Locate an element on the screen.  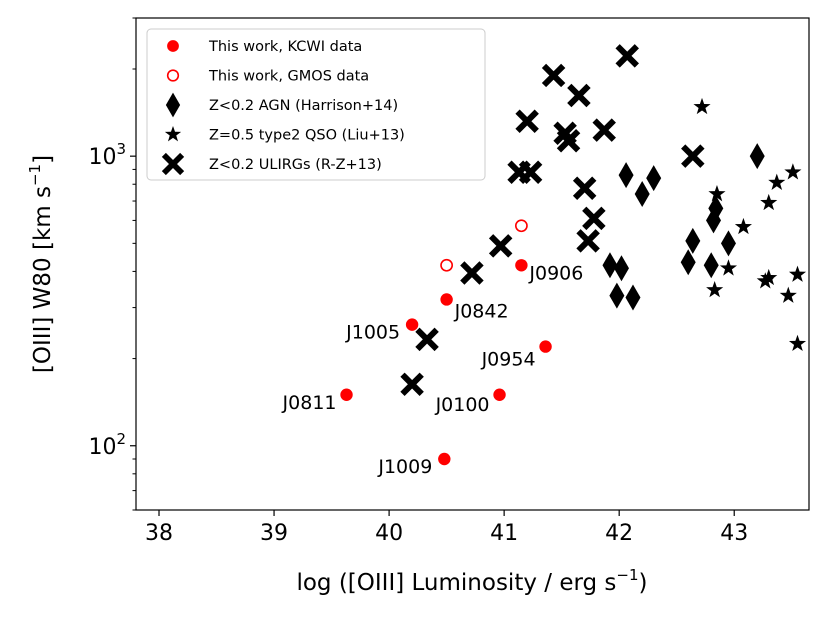
legend-label: Z<0.2 AGN (Harrison+14) is located at coordinates (303, 106).